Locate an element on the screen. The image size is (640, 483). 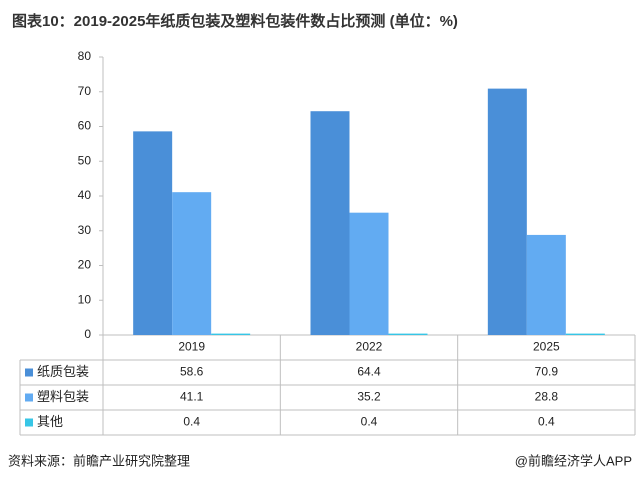
y-tick-label: 80 is located at coordinates (85, 56).